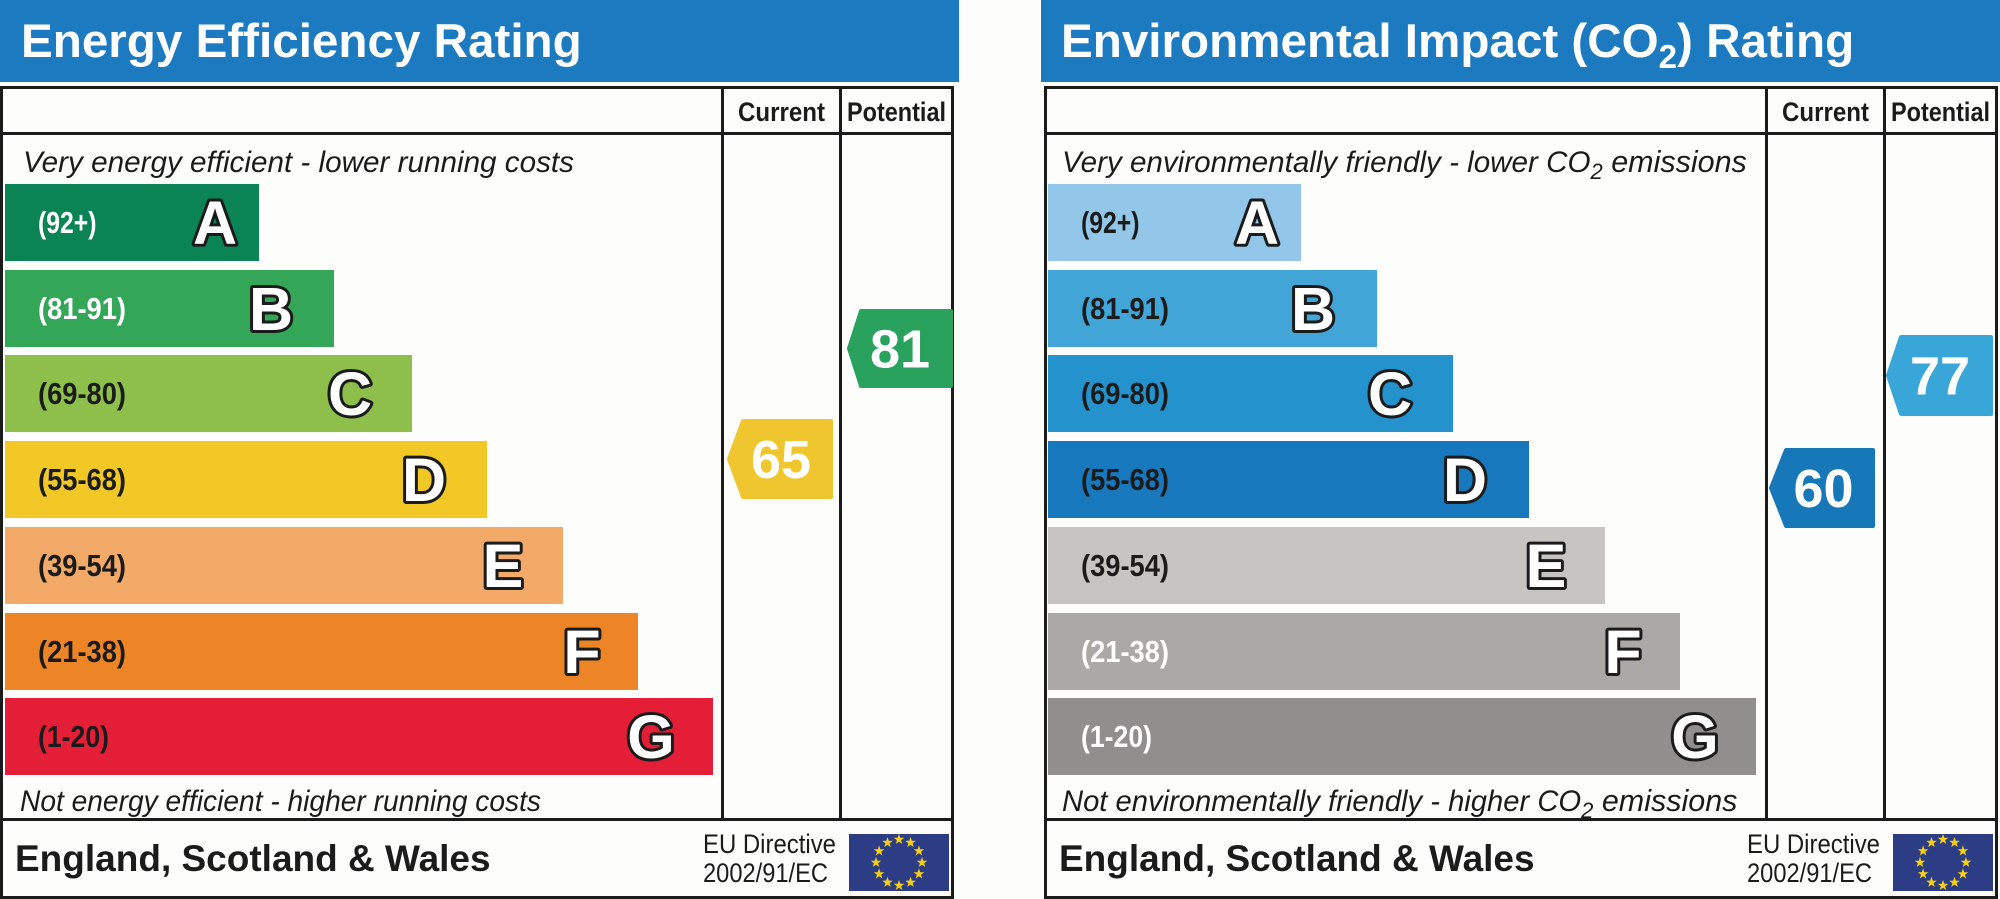  Describe the element at coordinates (301, 41) in the screenshot. I see `svg-text: Energy Efficiency Rating` at that location.